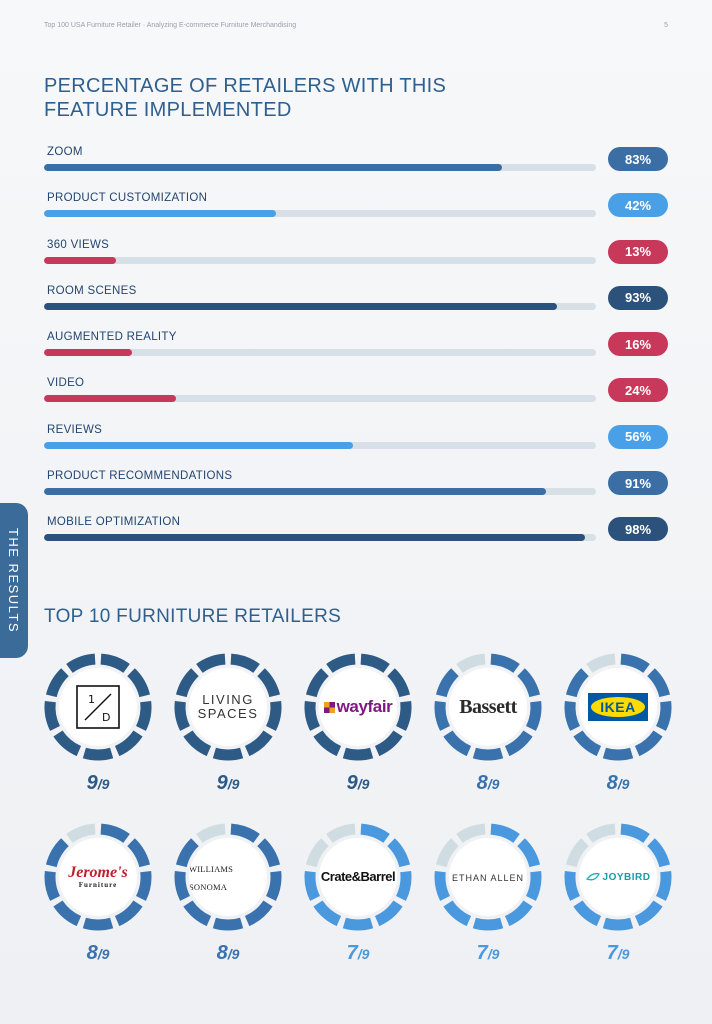 The height and width of the screenshot is (1024, 712). I want to click on williams-sonoma-logo: WILLIAMS SONOMA, so click(211, 878).